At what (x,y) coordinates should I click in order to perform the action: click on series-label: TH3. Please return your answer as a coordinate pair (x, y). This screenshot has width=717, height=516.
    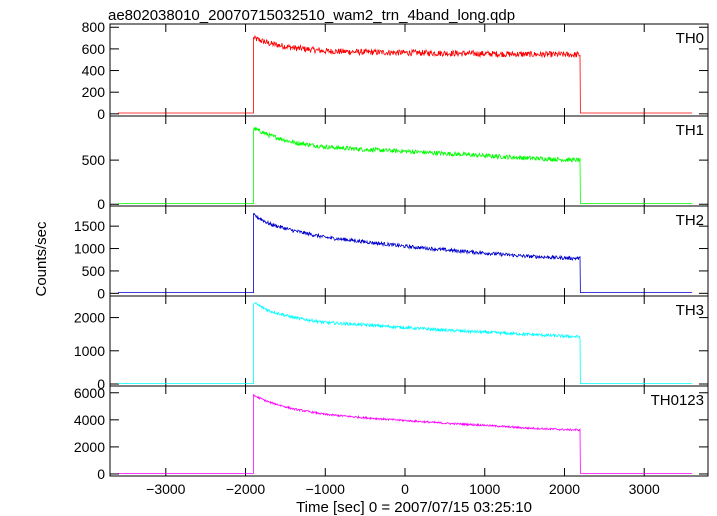
    Looking at the image, I should click on (690, 310).